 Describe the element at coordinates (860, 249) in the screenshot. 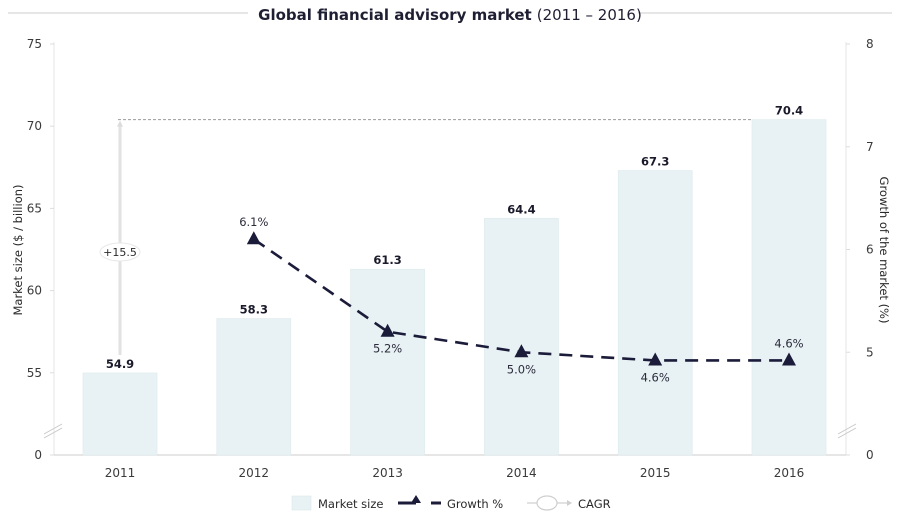

I see `right-axis-ticks: 0 5 6 7 8` at that location.